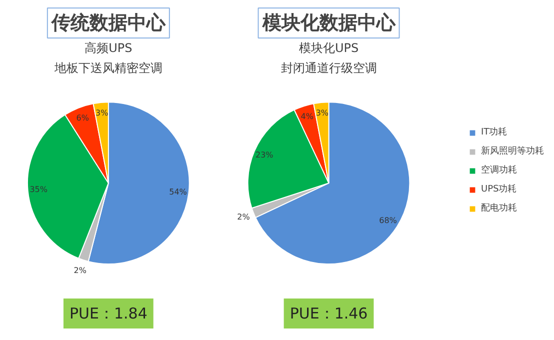 The height and width of the screenshot is (340, 554). I want to click on data-label: 6%, so click(83, 117).